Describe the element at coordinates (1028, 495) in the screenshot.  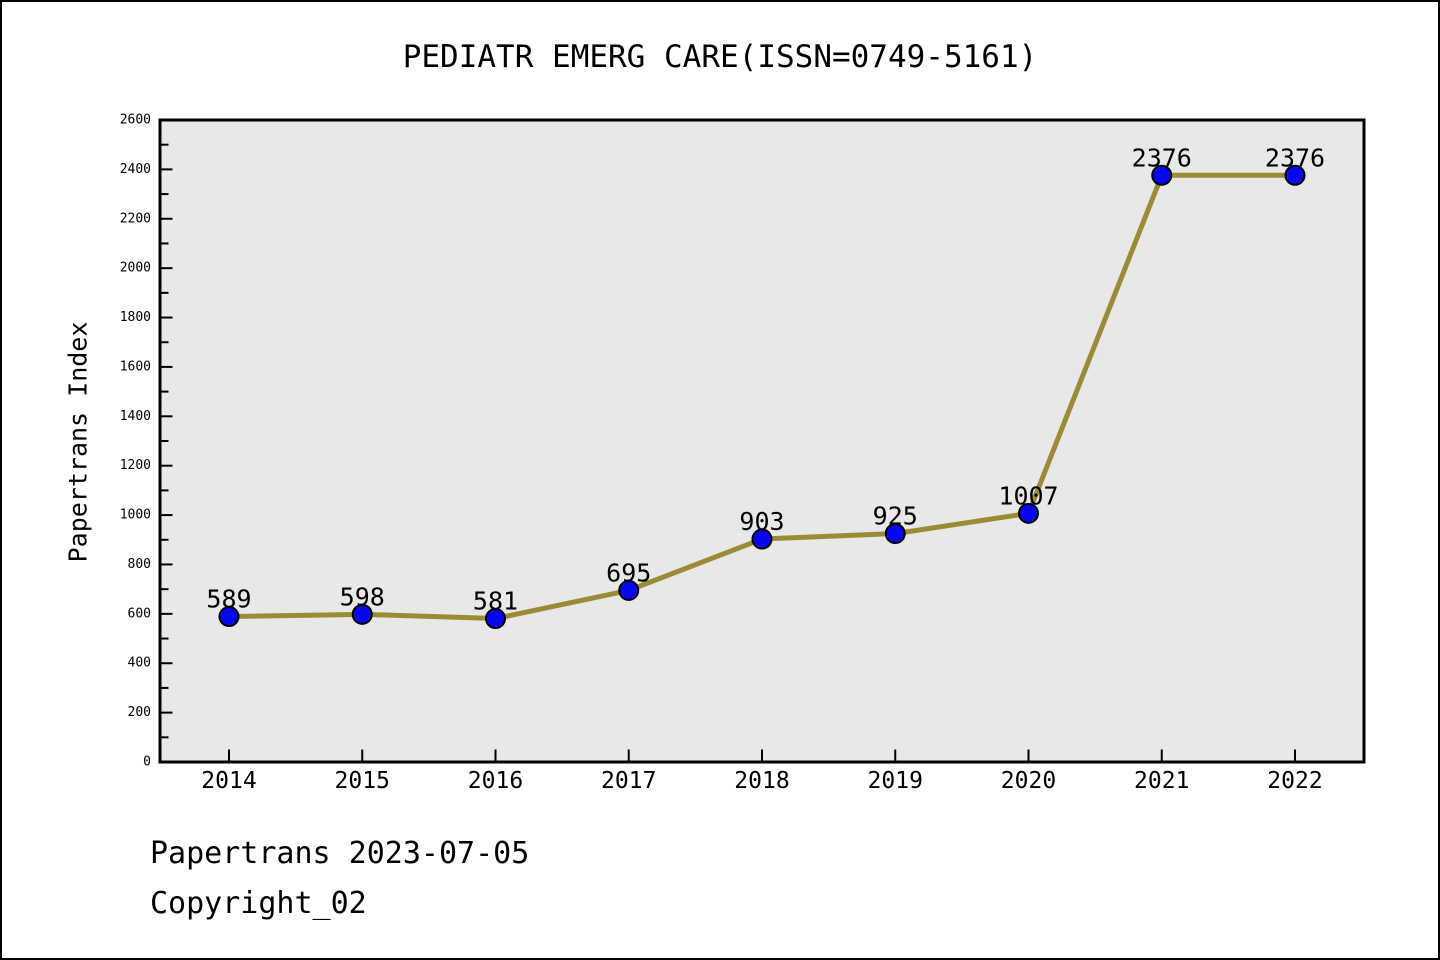
I see `data-point-label: 1007` at that location.